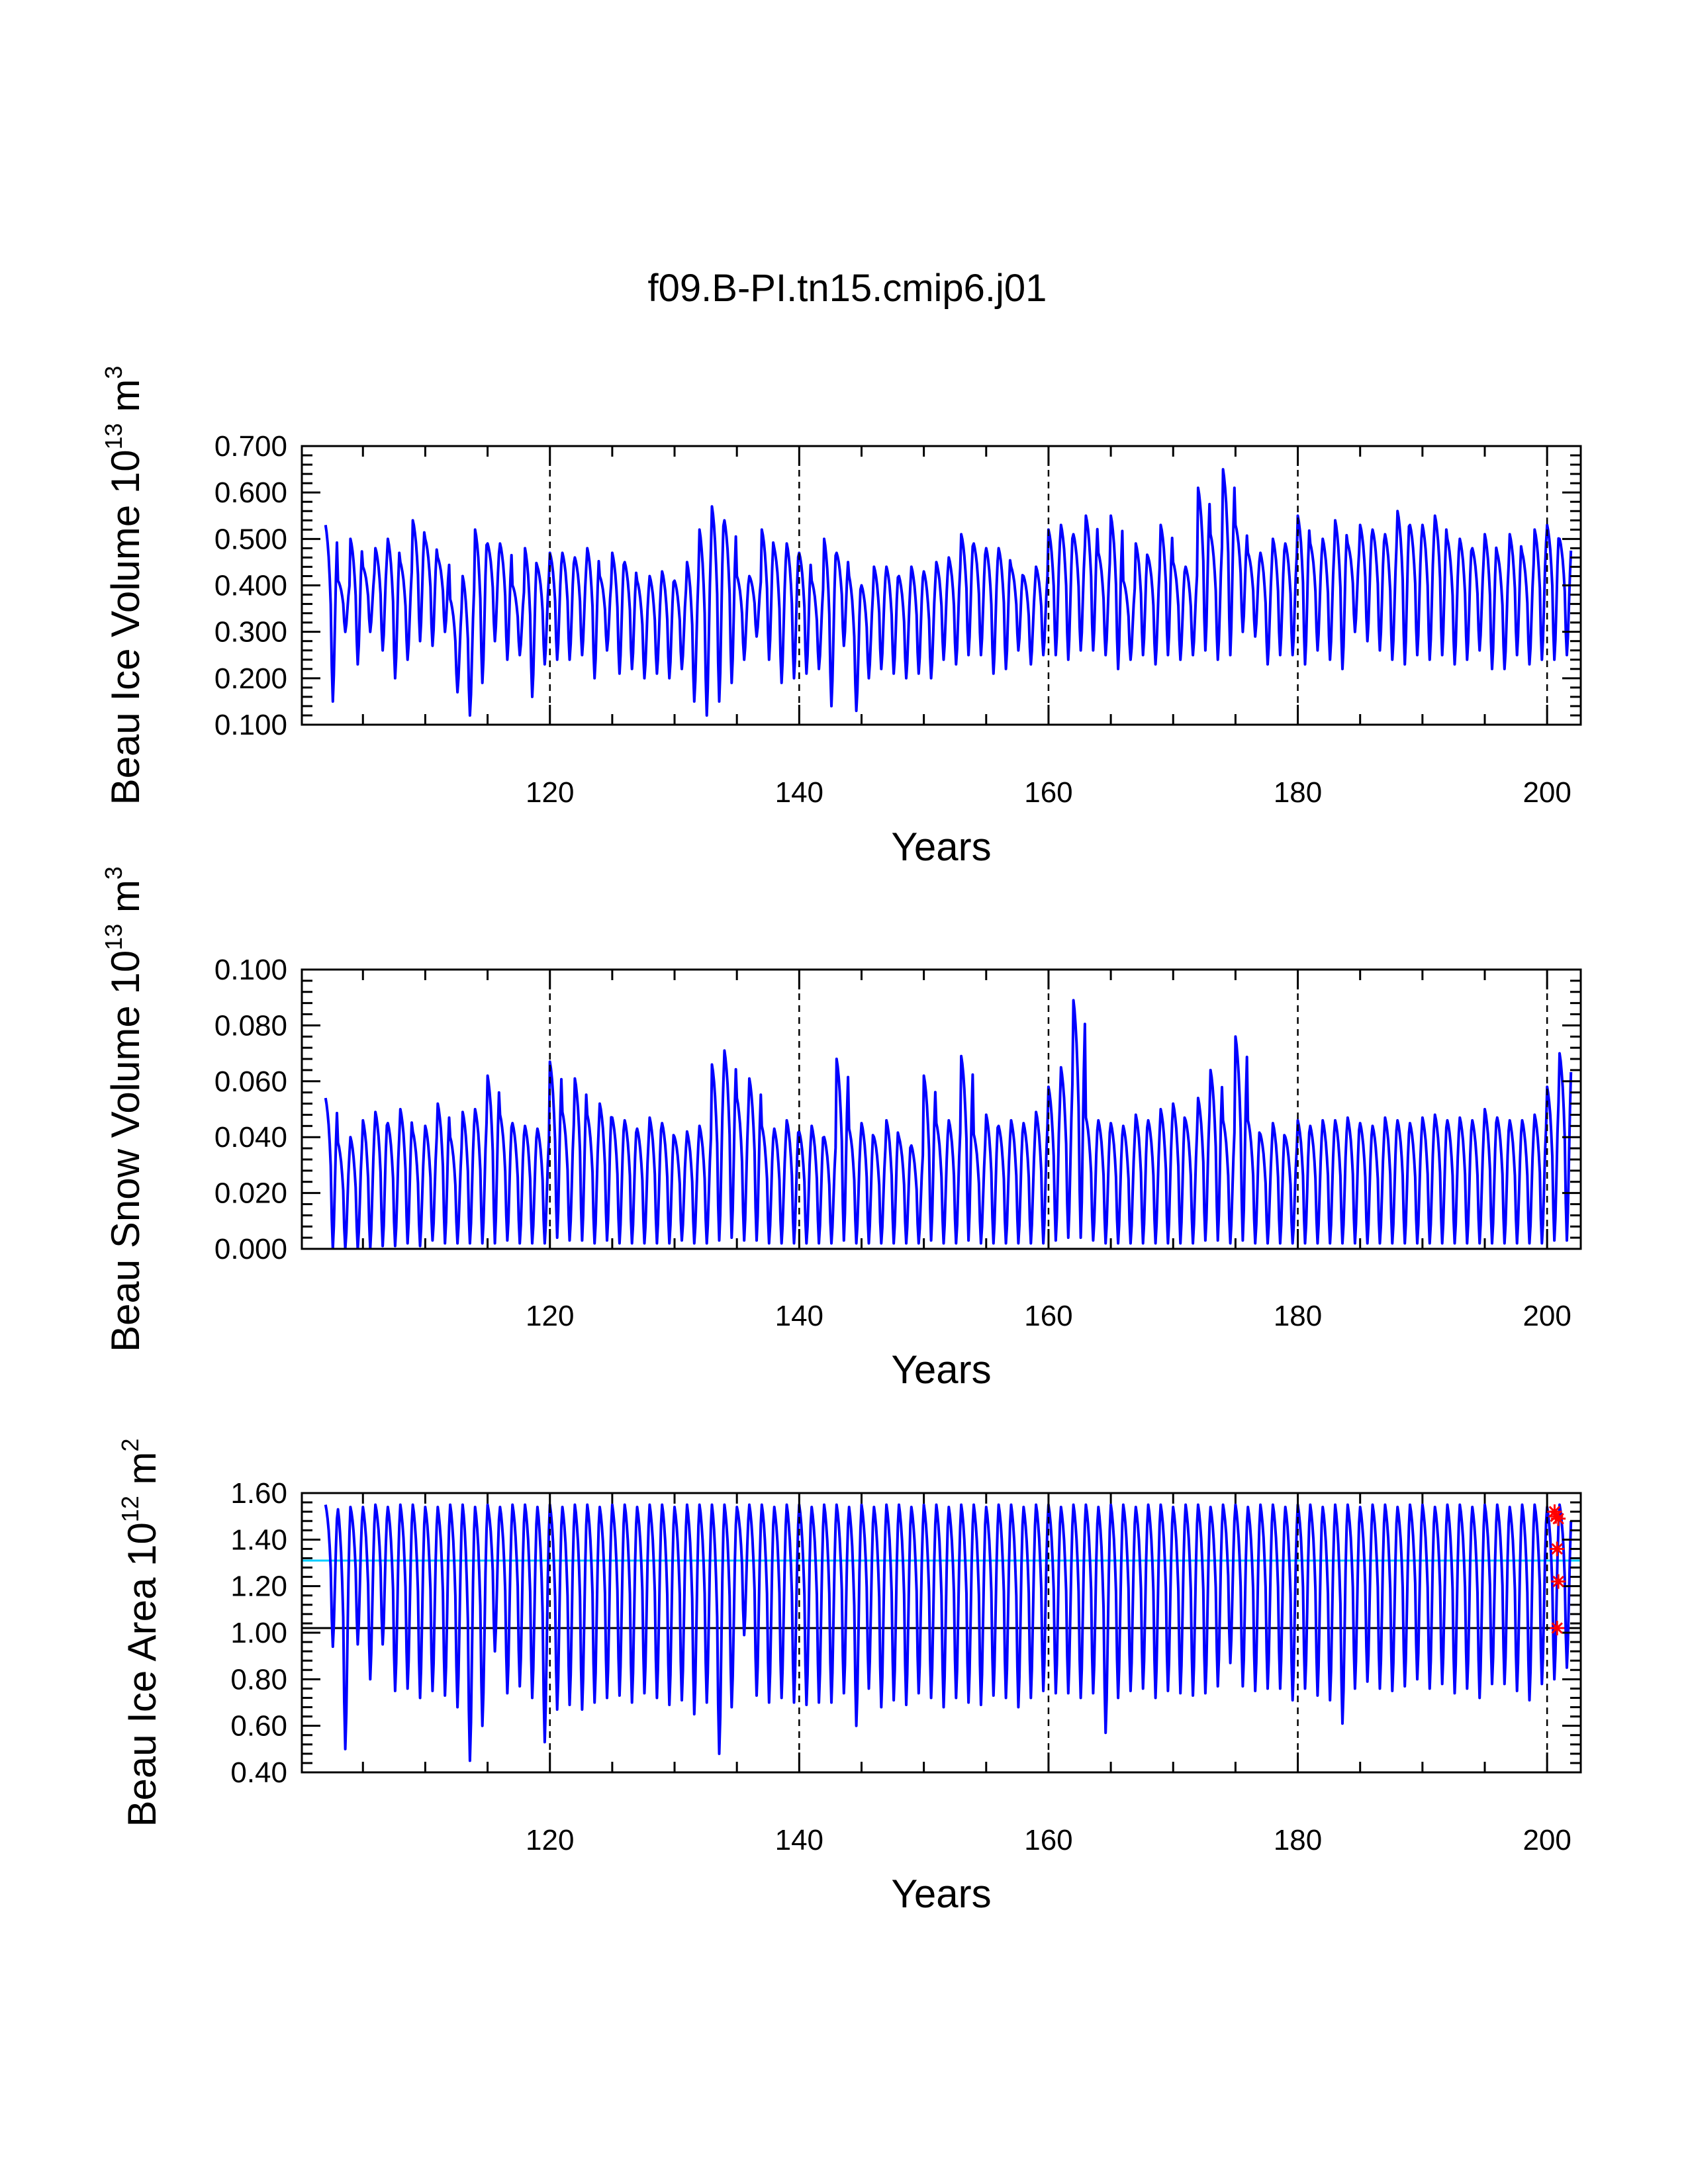  I want to click on ice-volume-x-tick-labels: 120 140 160 180 200, so click(1048, 792).